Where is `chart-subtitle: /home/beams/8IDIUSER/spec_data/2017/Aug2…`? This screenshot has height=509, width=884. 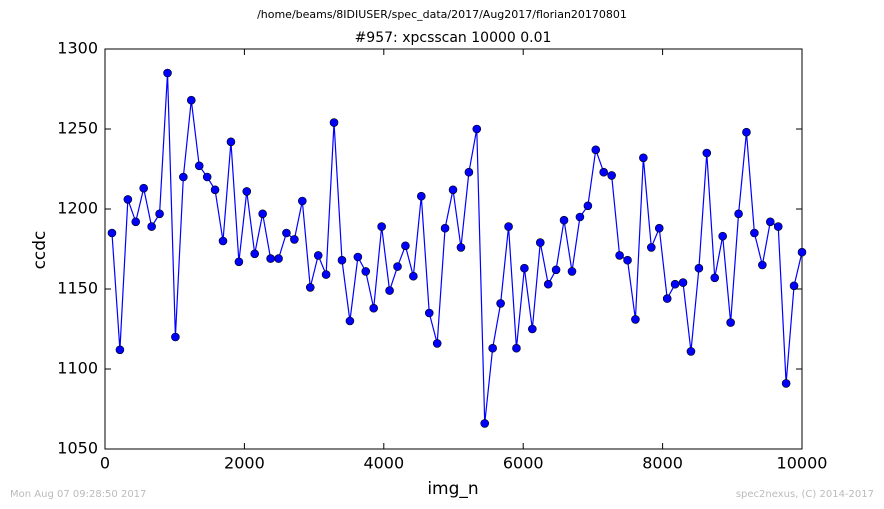 chart-subtitle: /home/beams/8IDIUSER/spec_data/2017/Aug2… is located at coordinates (442, 14).